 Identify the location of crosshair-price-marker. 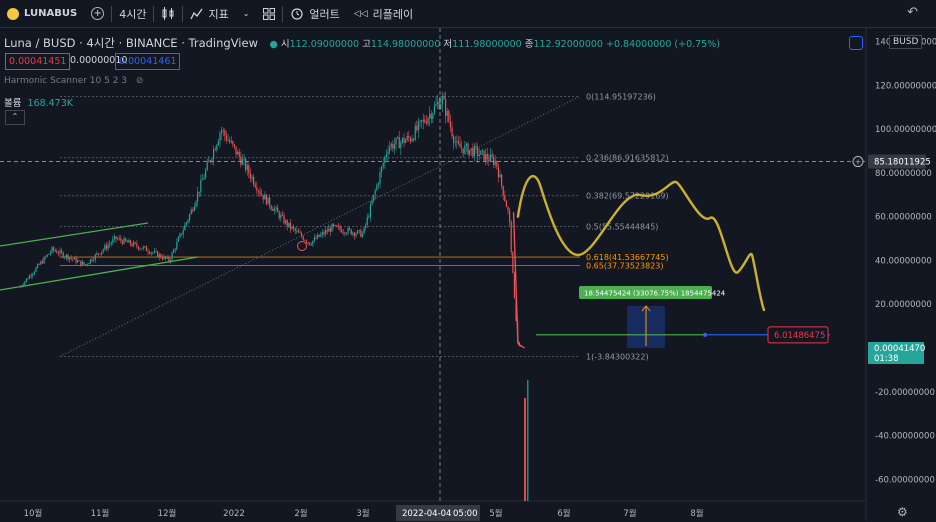
(897, 161).